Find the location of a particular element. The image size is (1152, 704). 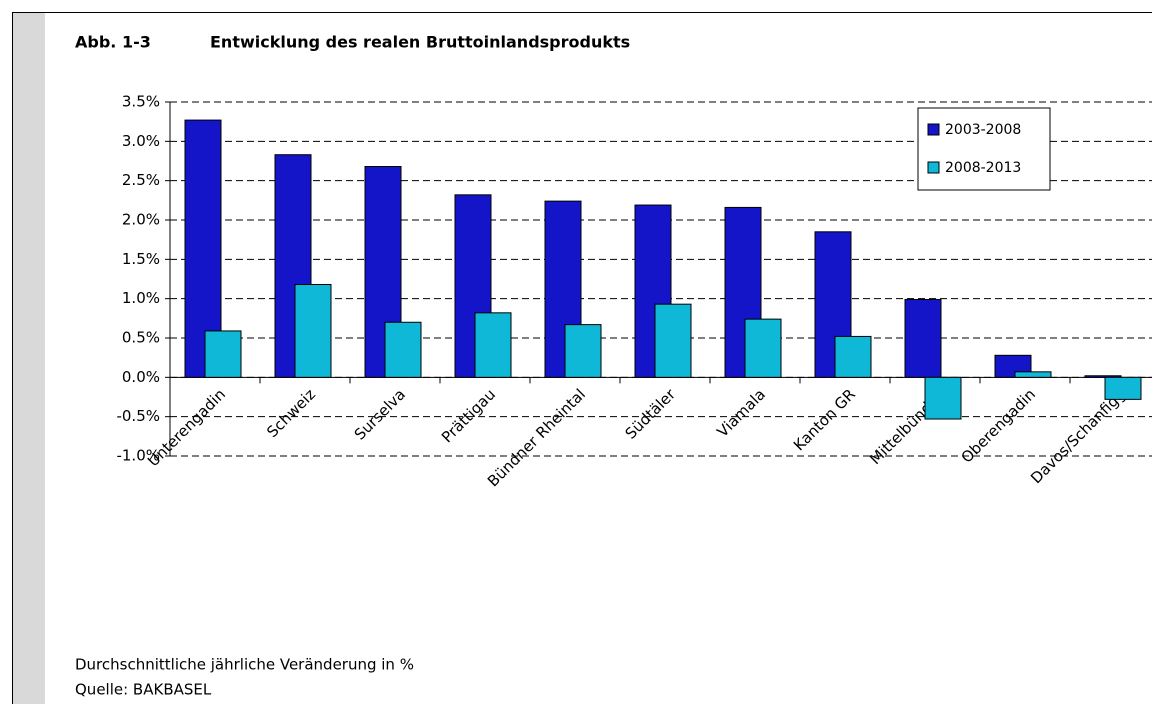

y-tick-label: -1.0% is located at coordinates (138, 456).